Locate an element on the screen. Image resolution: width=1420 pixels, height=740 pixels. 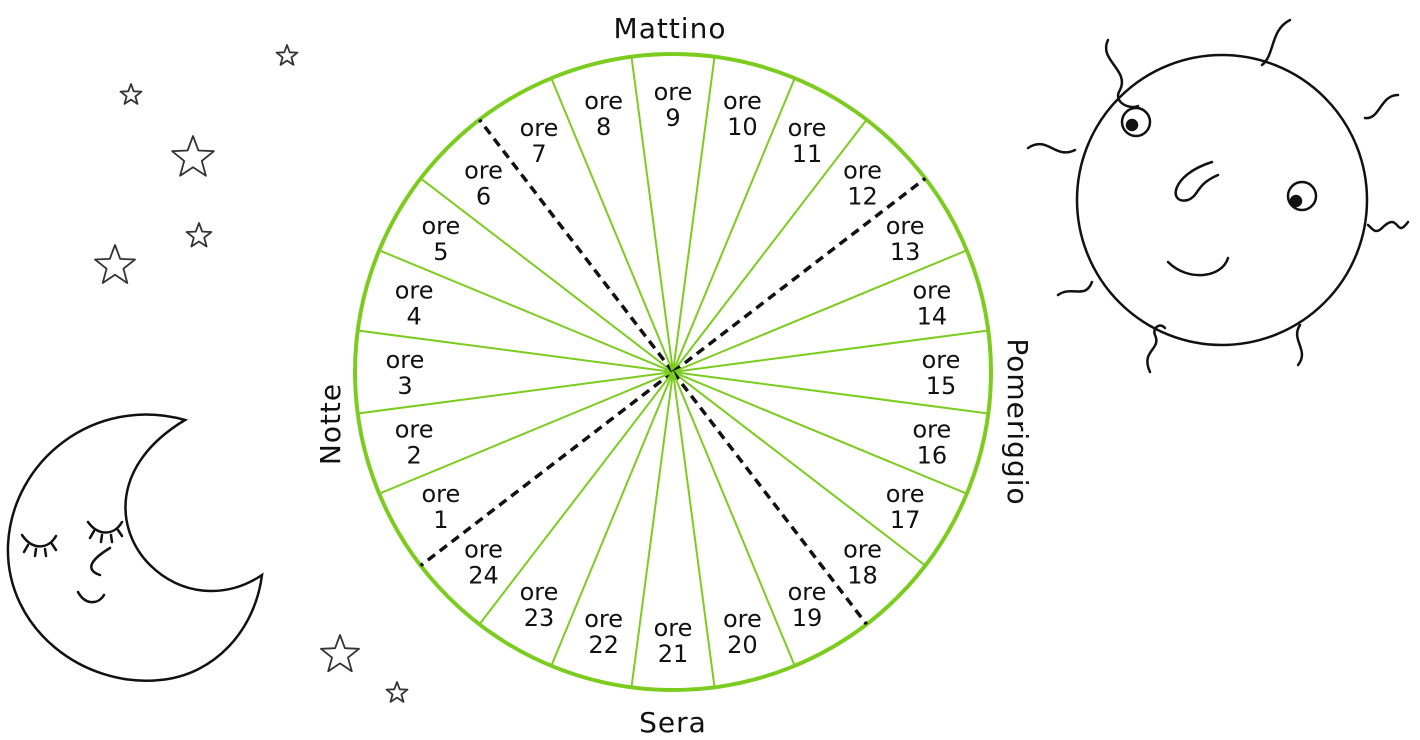
hour-label-23: ore 23 is located at coordinates (539, 605).